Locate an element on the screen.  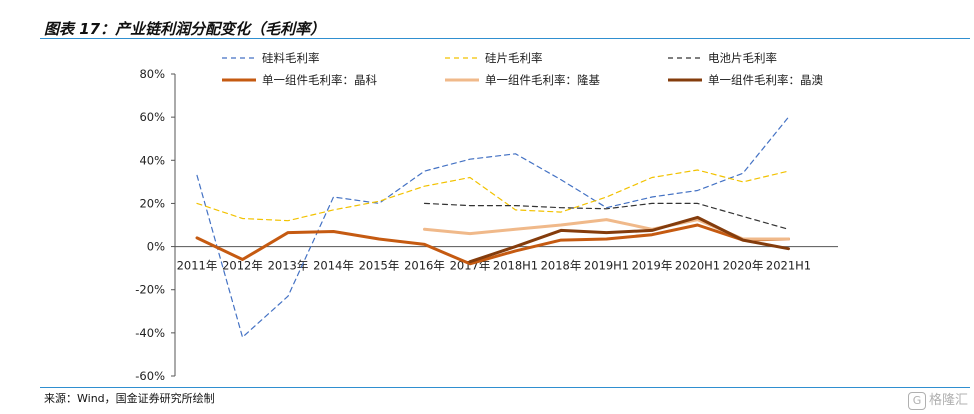
x-tick-label: 2021H1 is located at coordinates (788, 266).